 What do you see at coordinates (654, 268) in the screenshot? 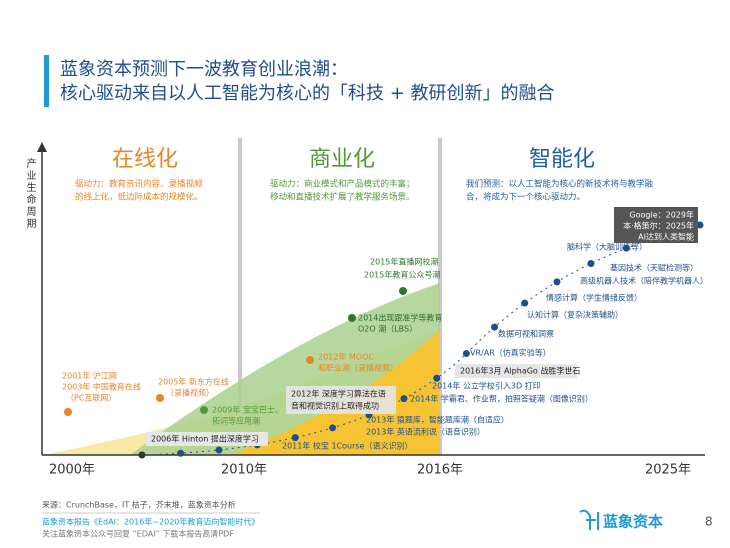
I see `event-label: 基因技术（天赋检测等）` at bounding box center [654, 268].